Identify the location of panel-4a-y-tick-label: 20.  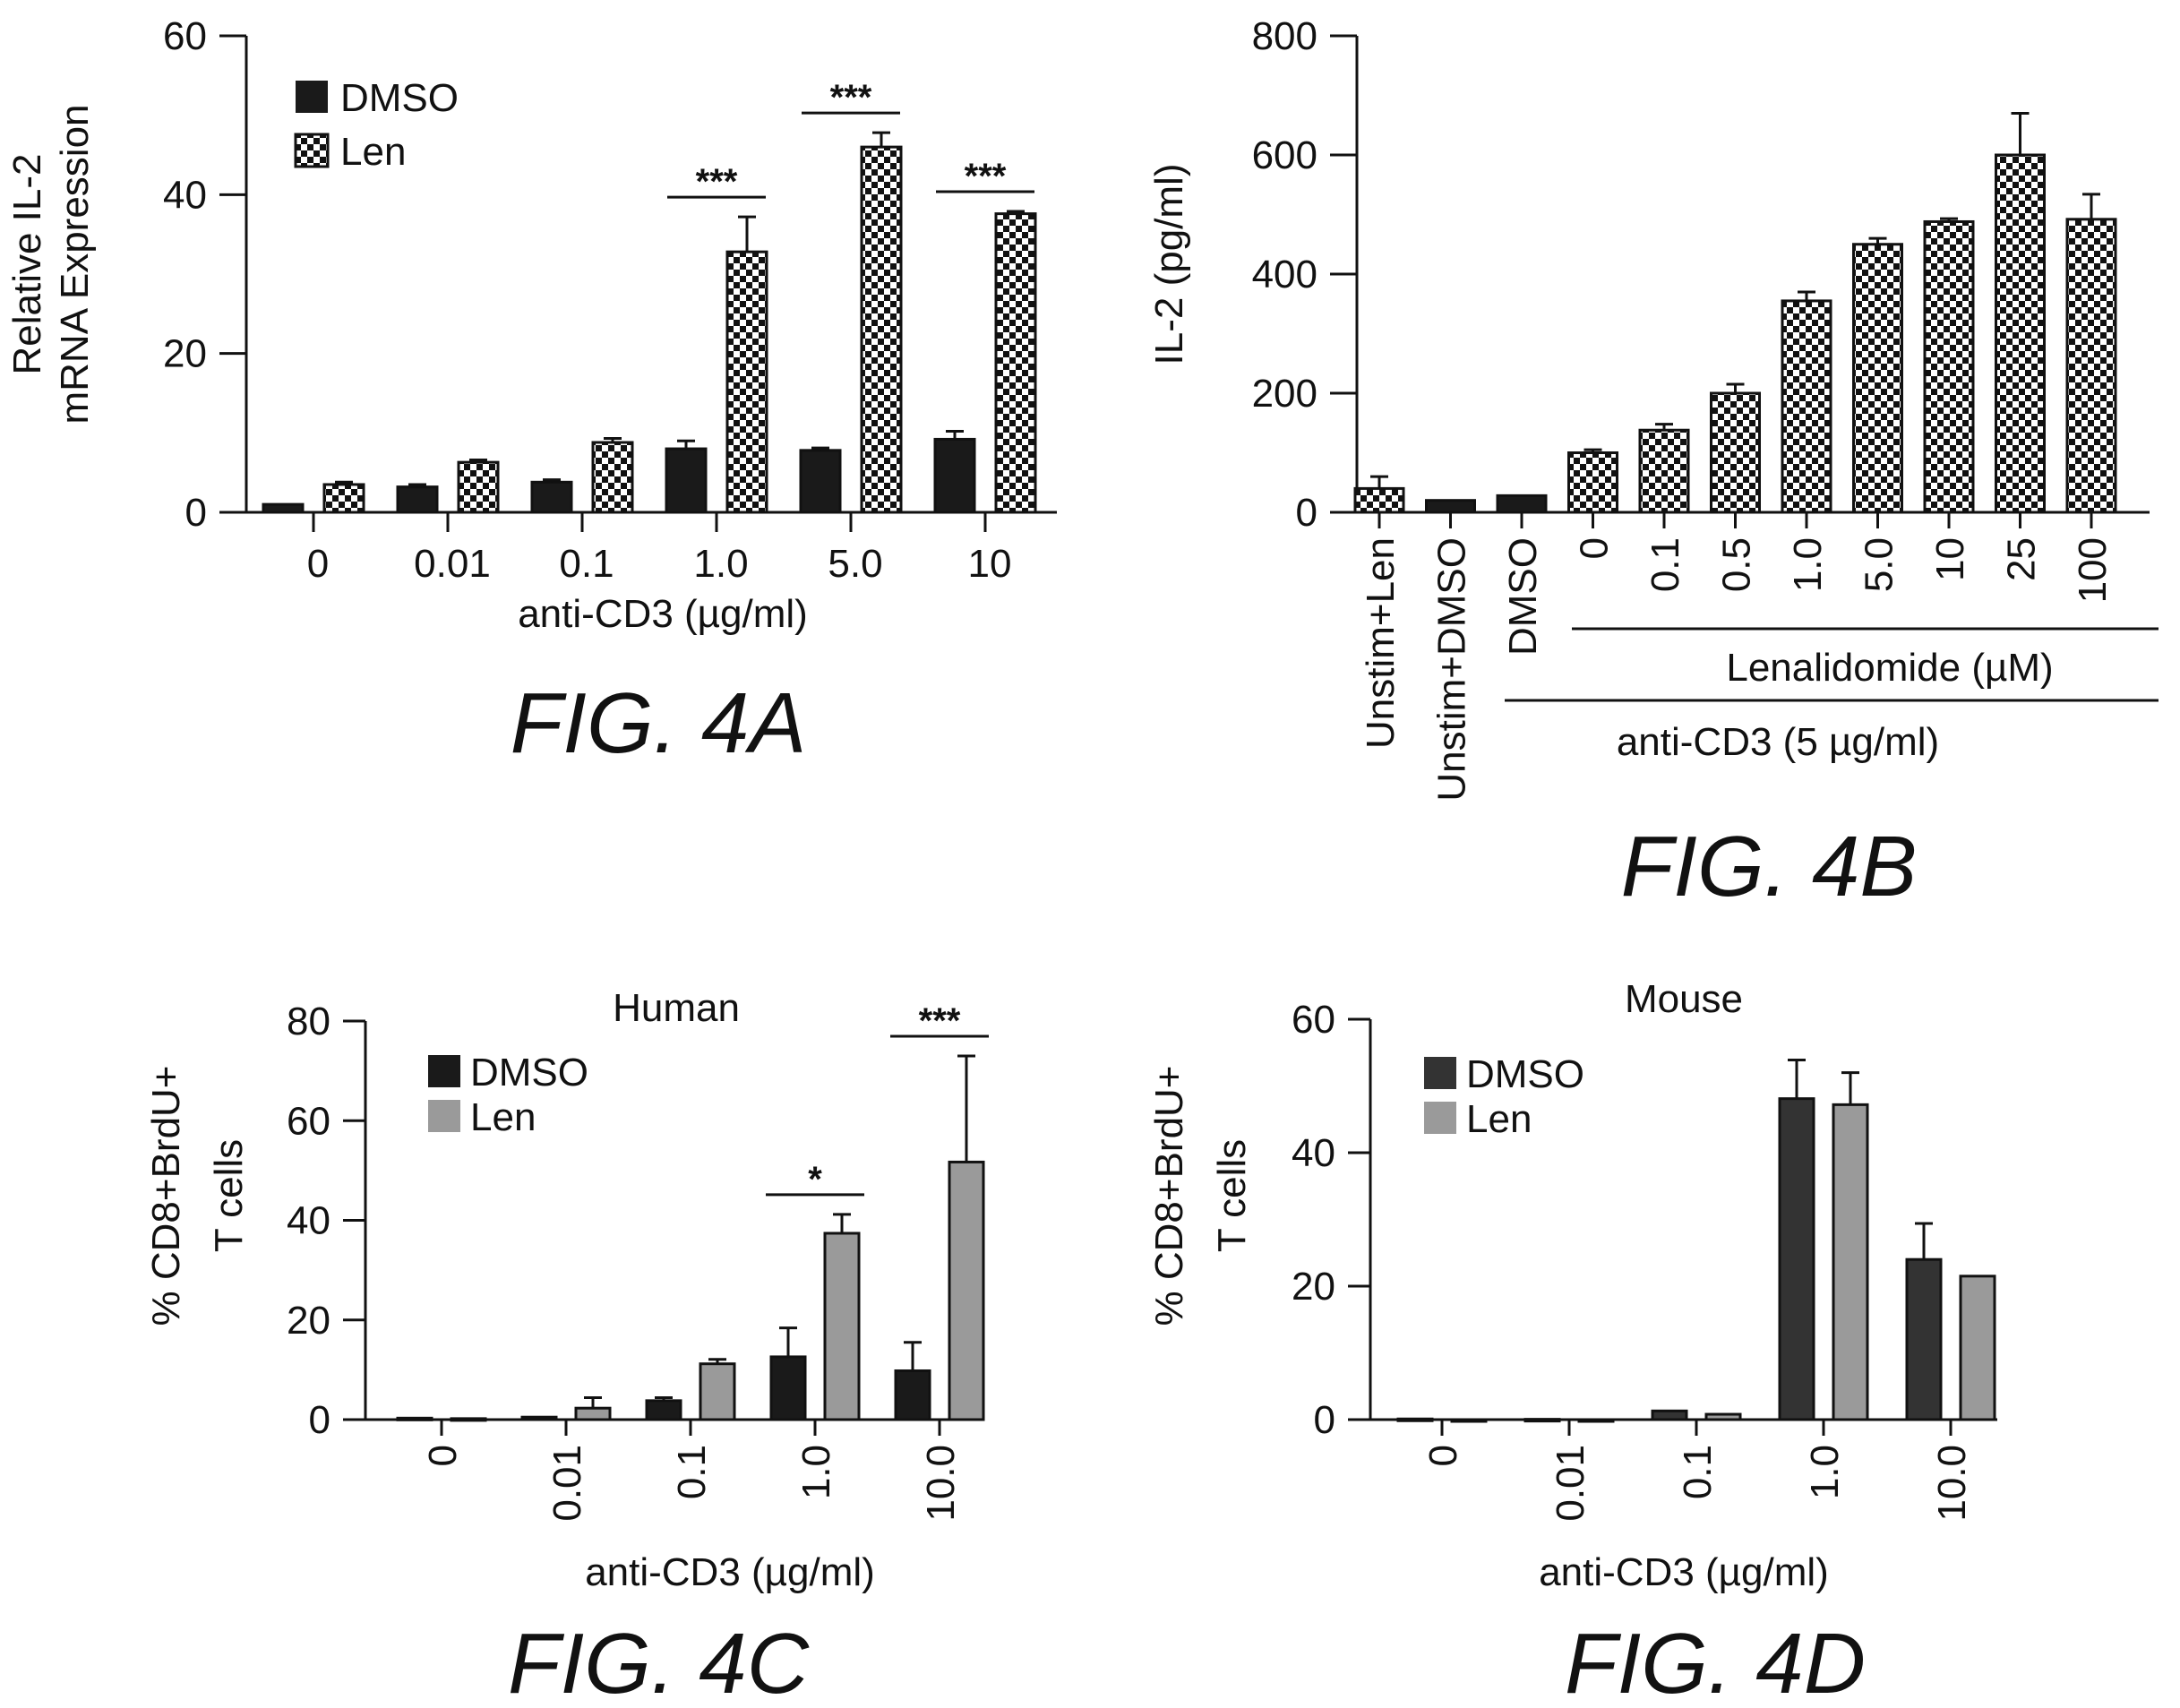
(185, 354).